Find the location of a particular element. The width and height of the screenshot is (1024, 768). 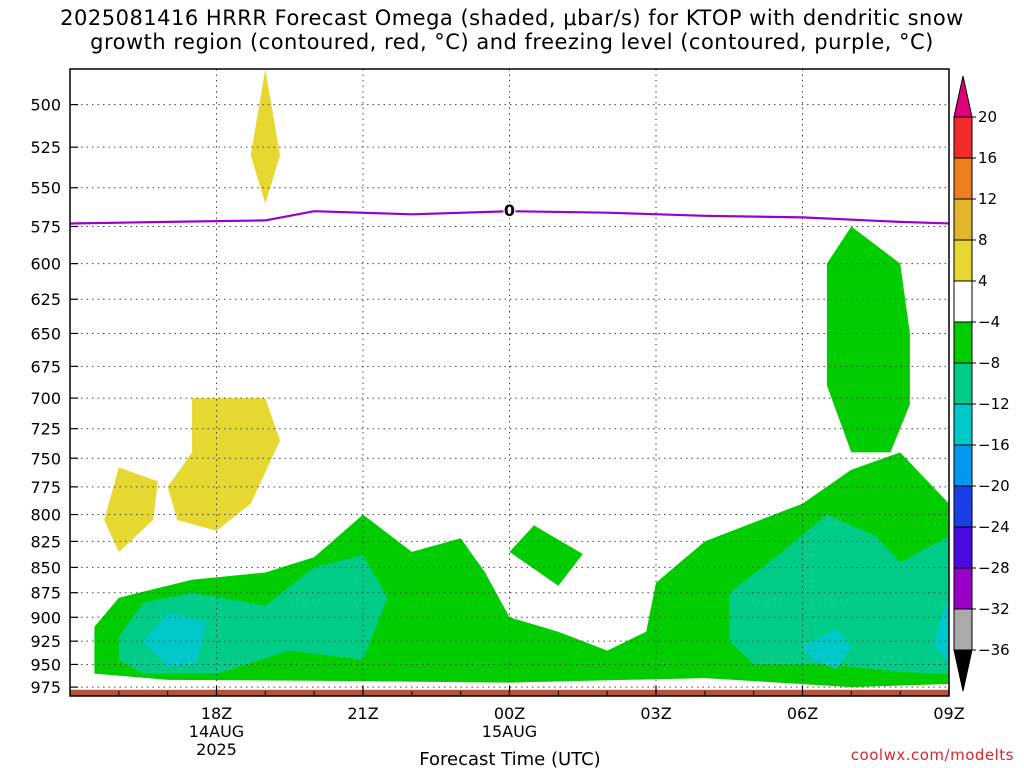

freezing-level-label: 0 is located at coordinates (509, 210).